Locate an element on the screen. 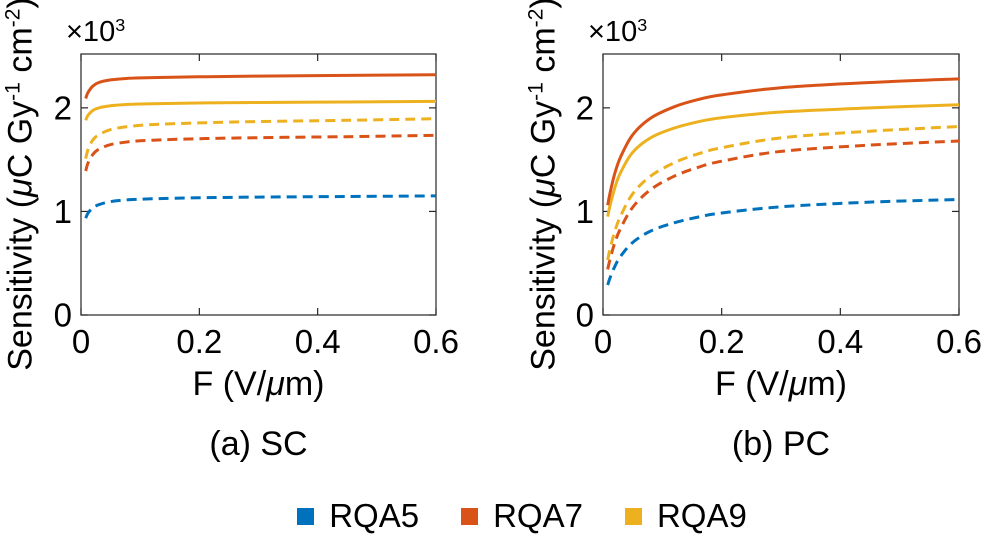 The height and width of the screenshot is (542, 982). legend-item-rqa5: RQA5 is located at coordinates (358, 516).